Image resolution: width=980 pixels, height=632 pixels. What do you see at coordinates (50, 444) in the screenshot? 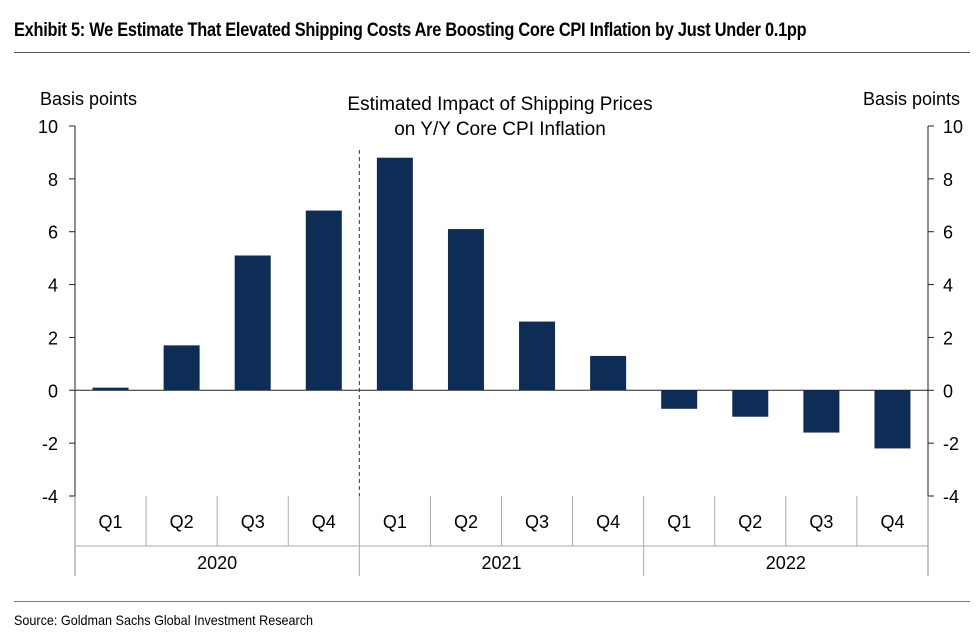
I see `y-tick-label-left: -2` at bounding box center [50, 444].